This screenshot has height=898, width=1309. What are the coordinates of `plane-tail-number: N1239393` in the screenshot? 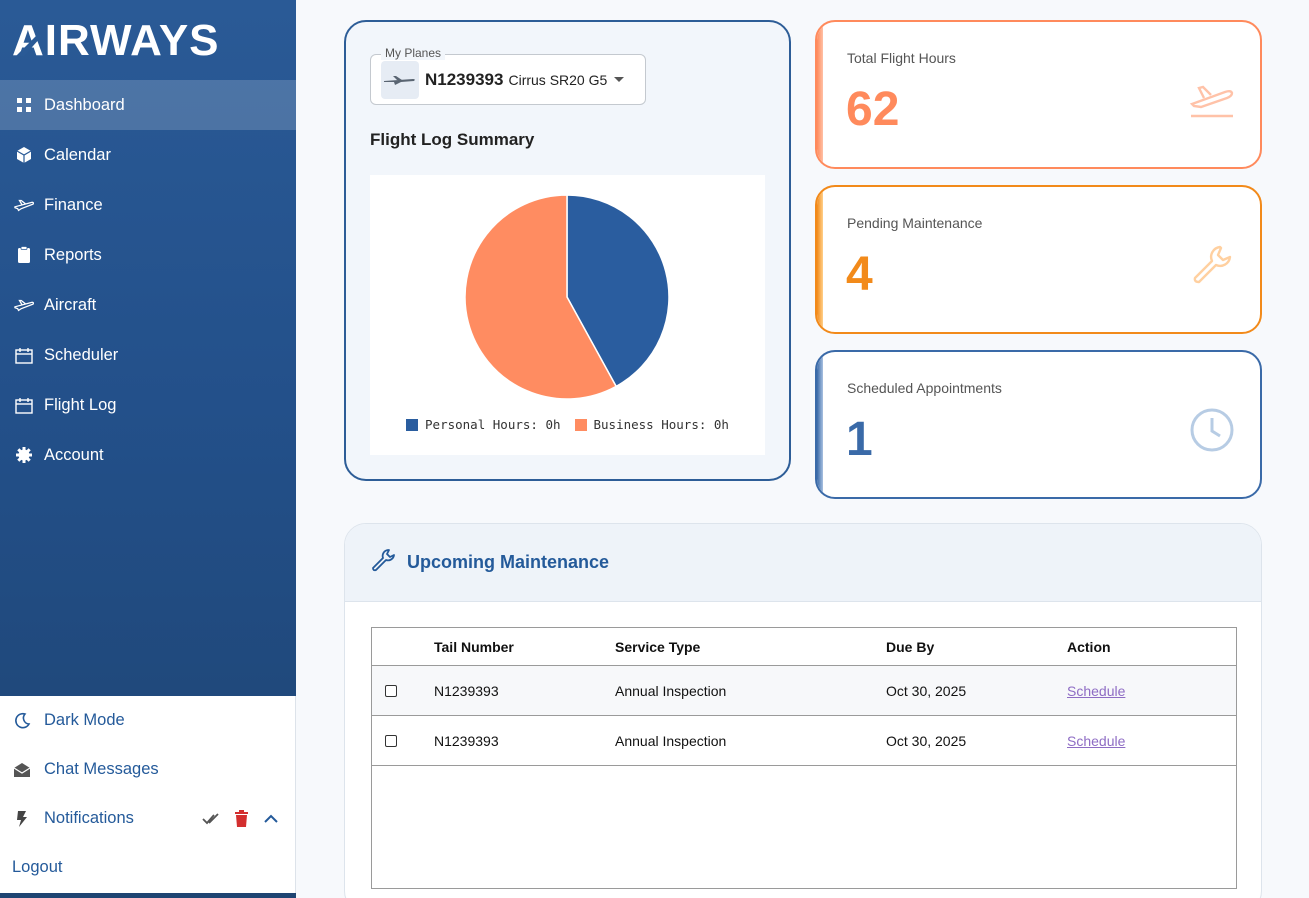 It's located at (464, 79).